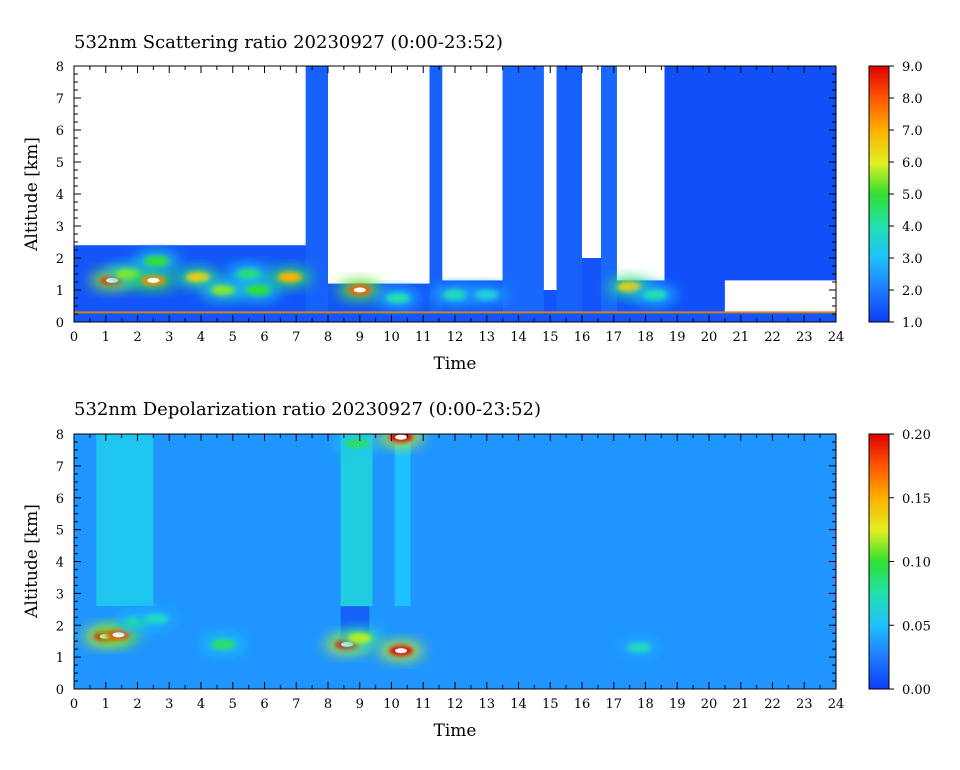 Image resolution: width=960 pixels, height=770 pixels. What do you see at coordinates (582, 337) in the screenshot?
I see `x-tick-label: 16` at bounding box center [582, 337].